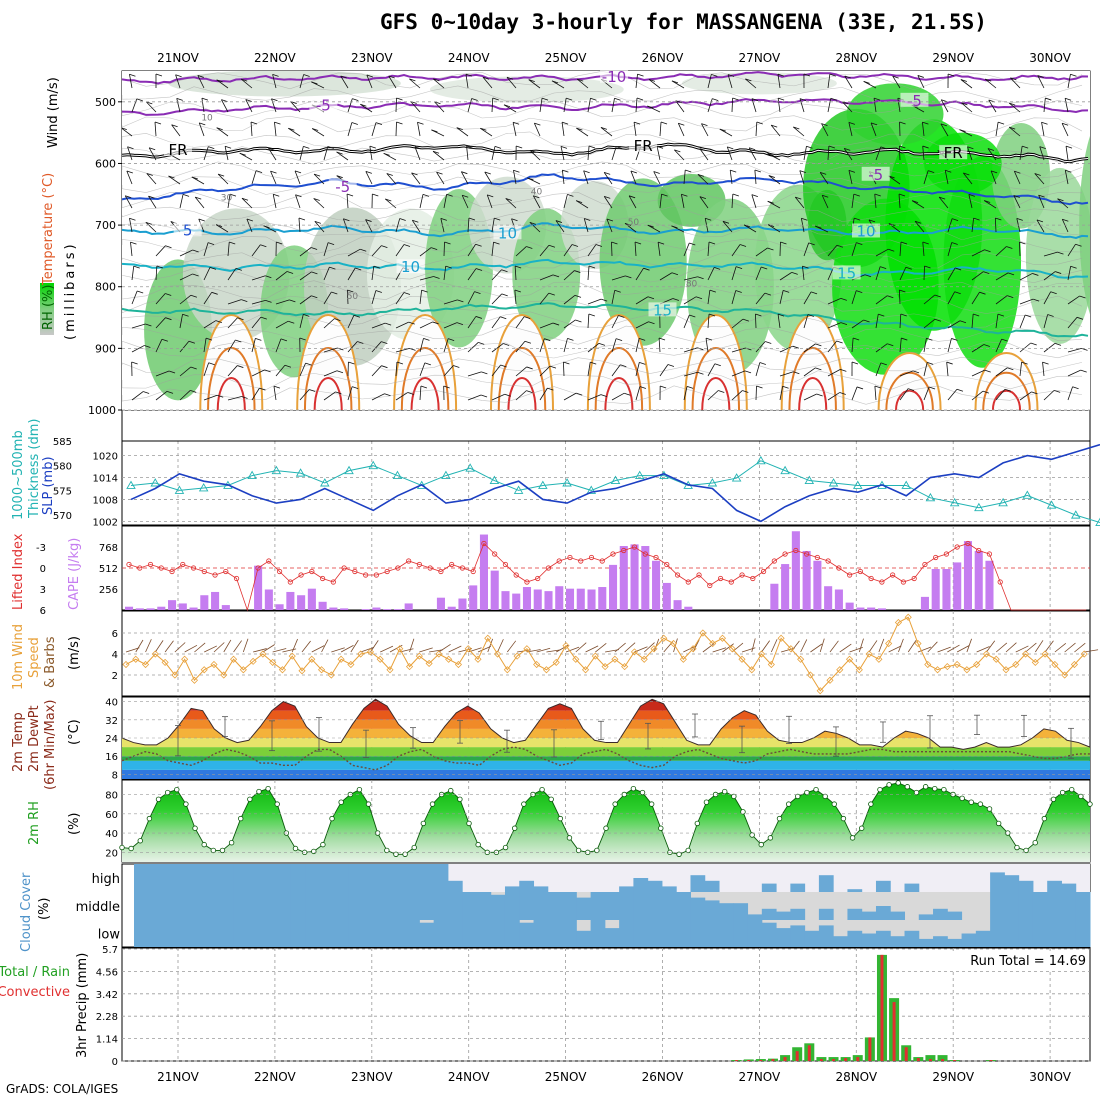 The width and height of the screenshot is (1100, 1100). I want to click on thickness-marker, so click(131, 484).